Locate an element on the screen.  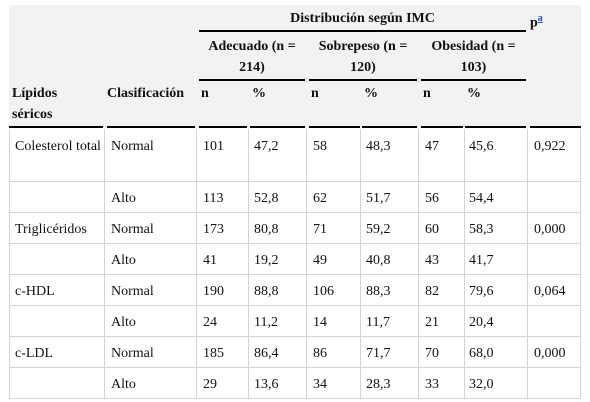
pct-obesidad-cell: 79,6 is located at coordinates (481, 291).